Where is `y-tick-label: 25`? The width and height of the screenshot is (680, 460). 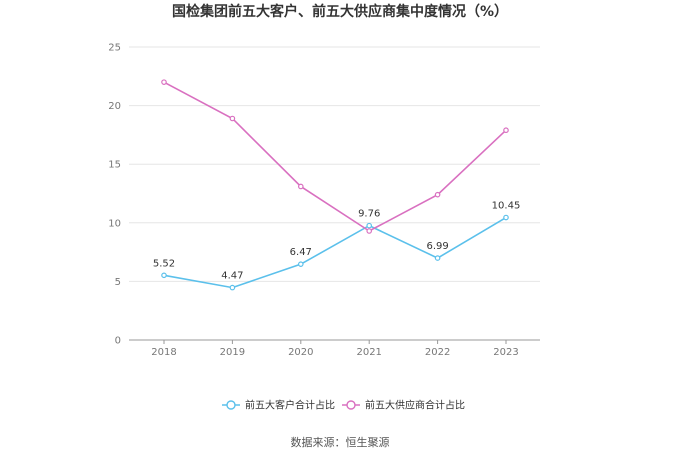 y-tick-label: 25 is located at coordinates (114, 48).